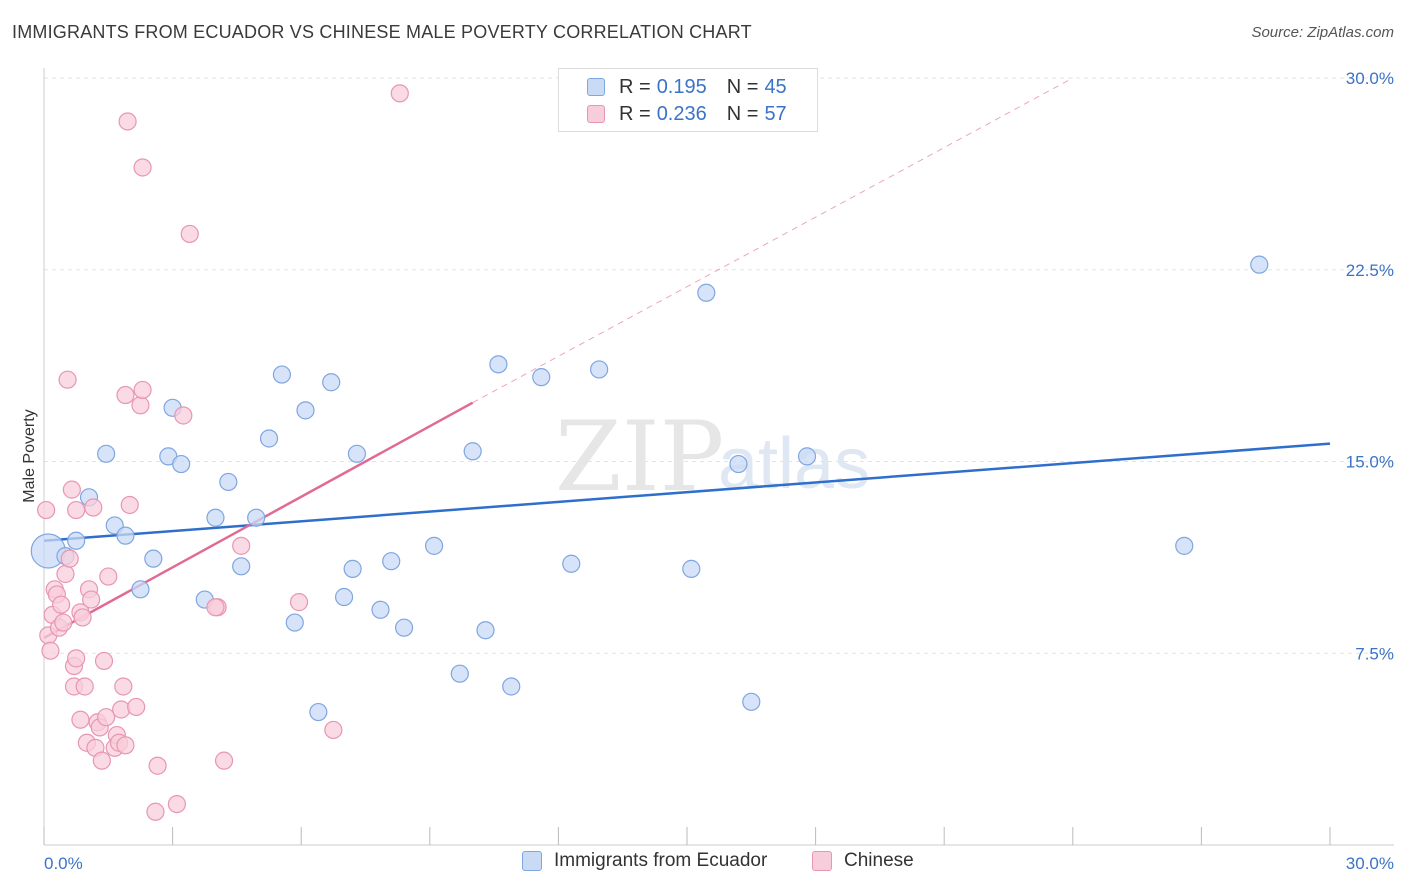 This screenshot has width=1406, height=892. Describe the element at coordinates (1370, 462) in the screenshot. I see `y-tick-label-1: 15.0%` at that location.